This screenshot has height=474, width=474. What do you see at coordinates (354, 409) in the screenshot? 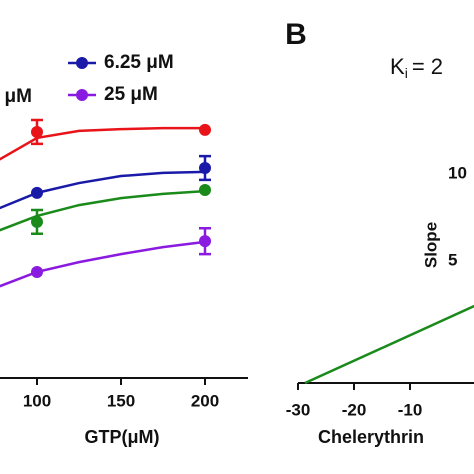
I see `x-tick-label: -20` at bounding box center [354, 409].